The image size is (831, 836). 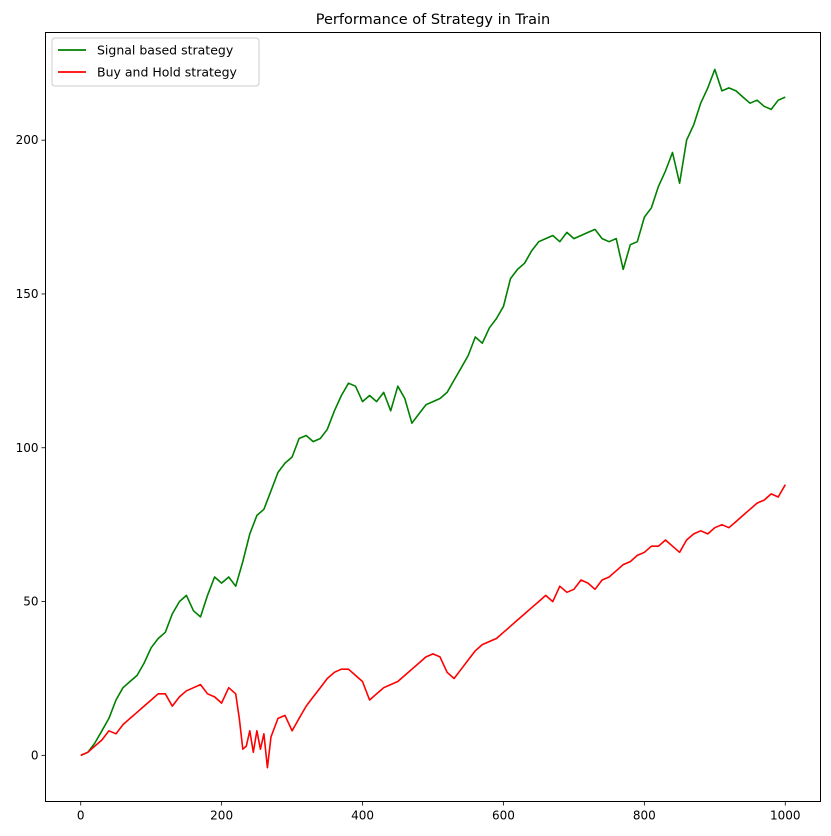 What do you see at coordinates (644, 816) in the screenshot?
I see `x-tick-label: 800` at bounding box center [644, 816].